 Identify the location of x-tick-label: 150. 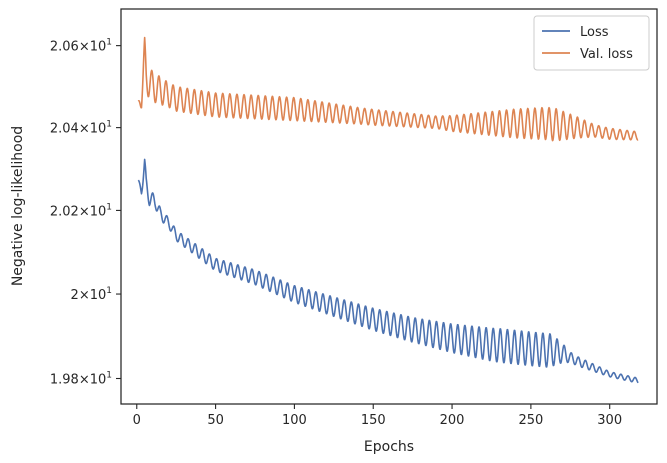
(373, 420).